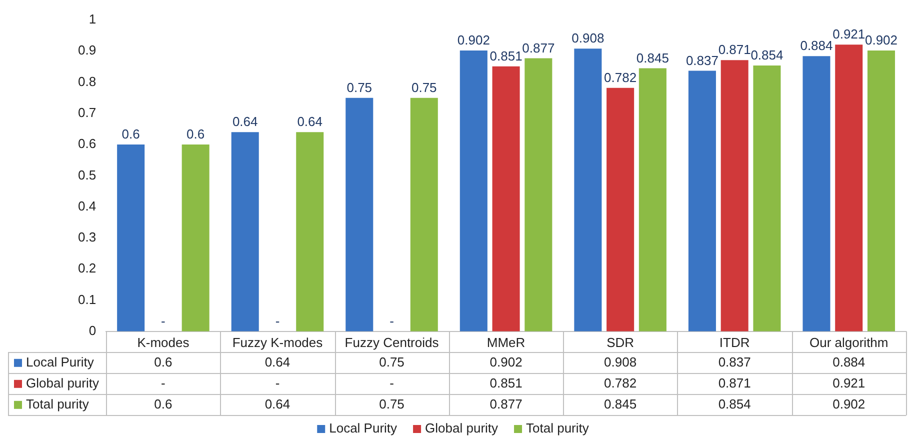  What do you see at coordinates (848, 342) in the screenshot?
I see `x-tick-label: Our algorithm` at bounding box center [848, 342].